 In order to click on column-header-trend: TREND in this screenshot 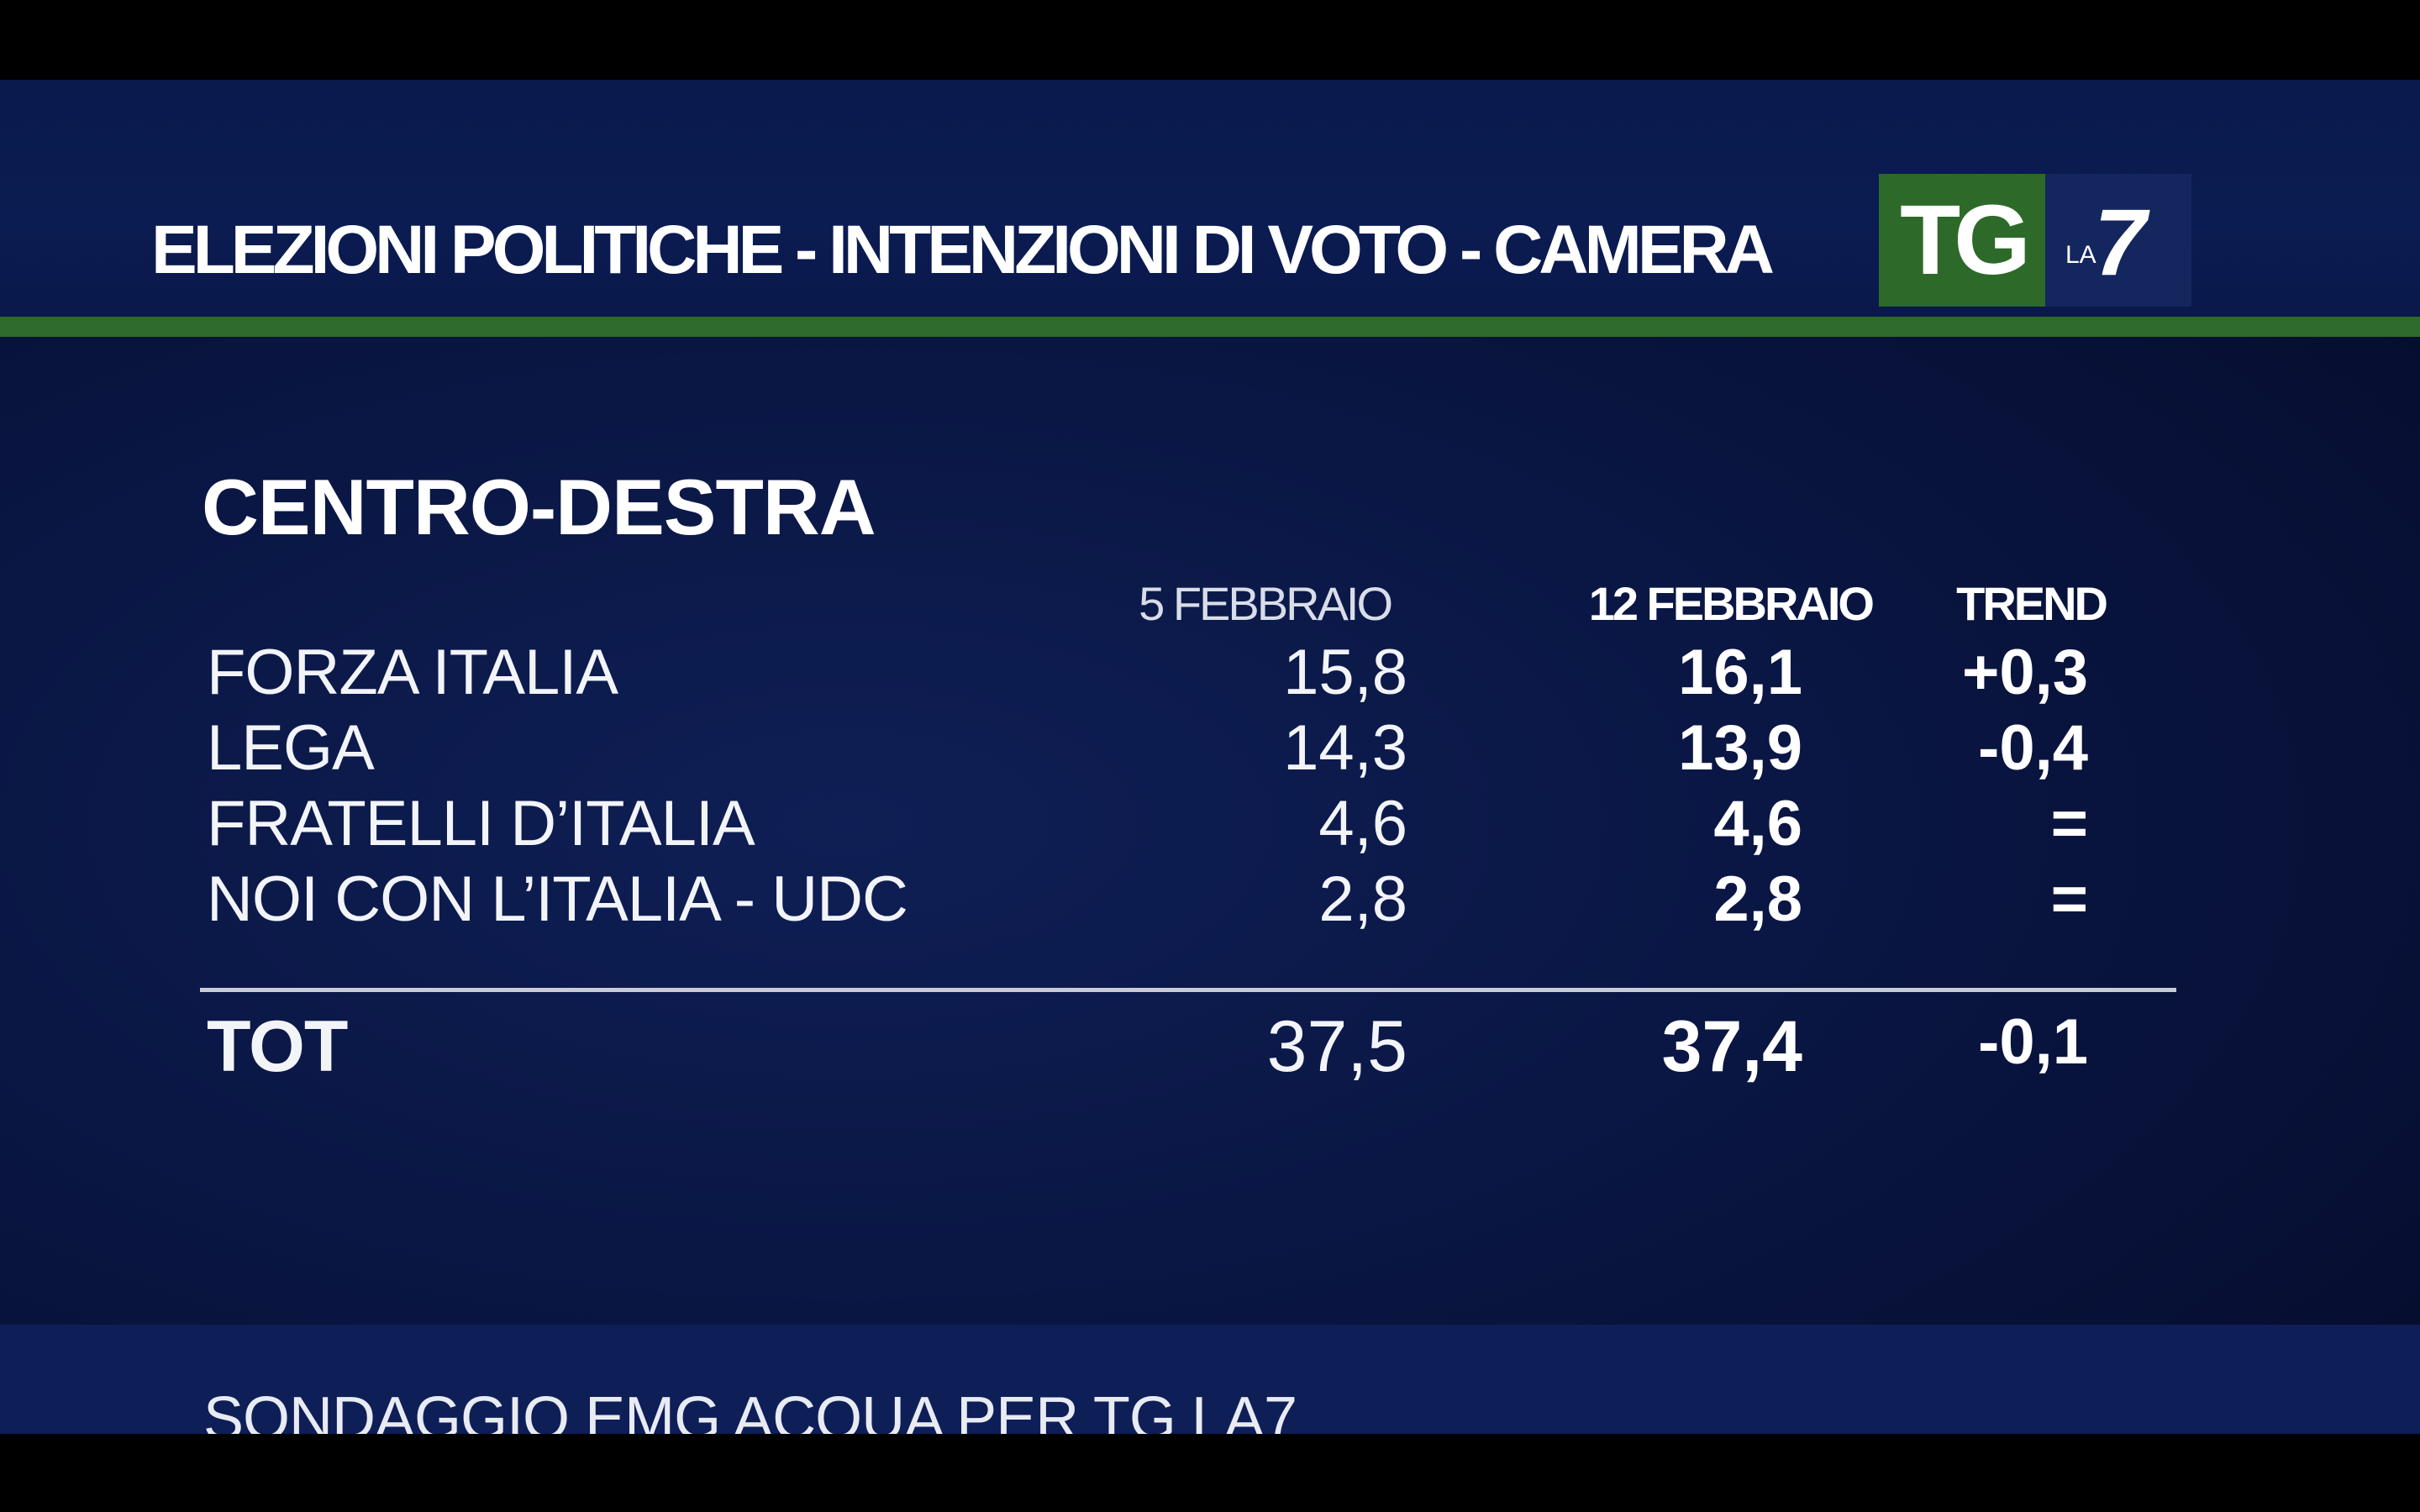, I will do `click(2032, 603)`.